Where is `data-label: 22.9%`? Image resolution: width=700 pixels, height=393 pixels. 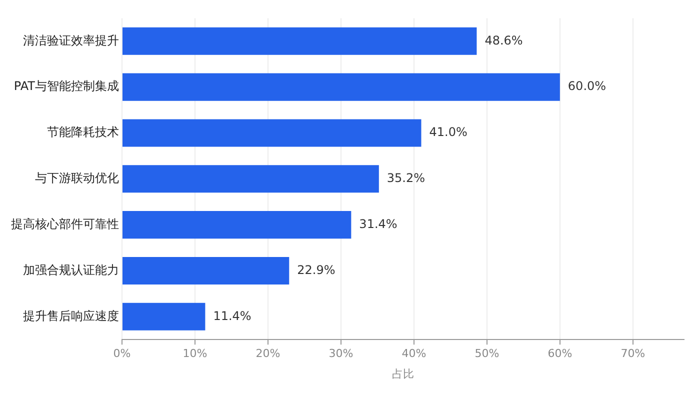
data-label: 22.9% is located at coordinates (316, 269).